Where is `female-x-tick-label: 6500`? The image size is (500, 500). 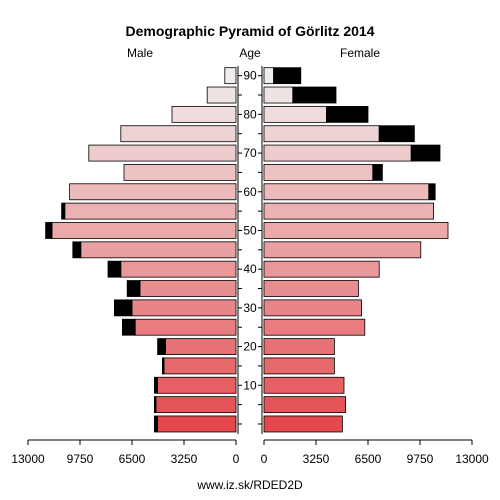 female-x-tick-label: 6500 is located at coordinates (368, 459).